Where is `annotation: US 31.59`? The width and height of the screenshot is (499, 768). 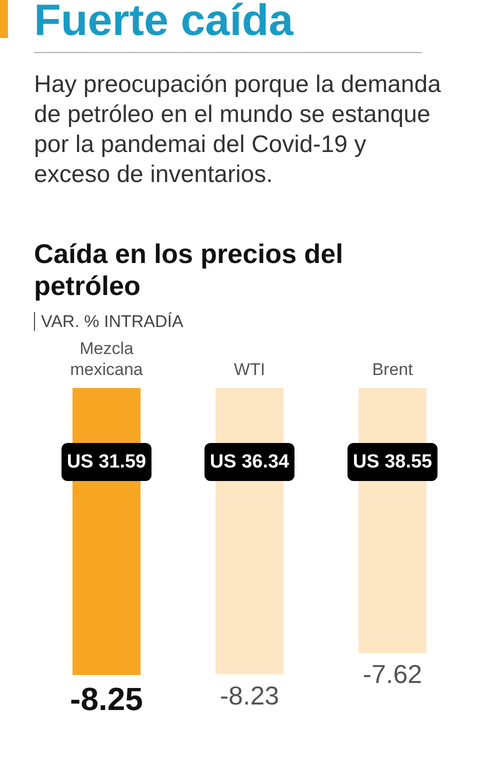
annotation: US 31.59 is located at coordinates (106, 462).